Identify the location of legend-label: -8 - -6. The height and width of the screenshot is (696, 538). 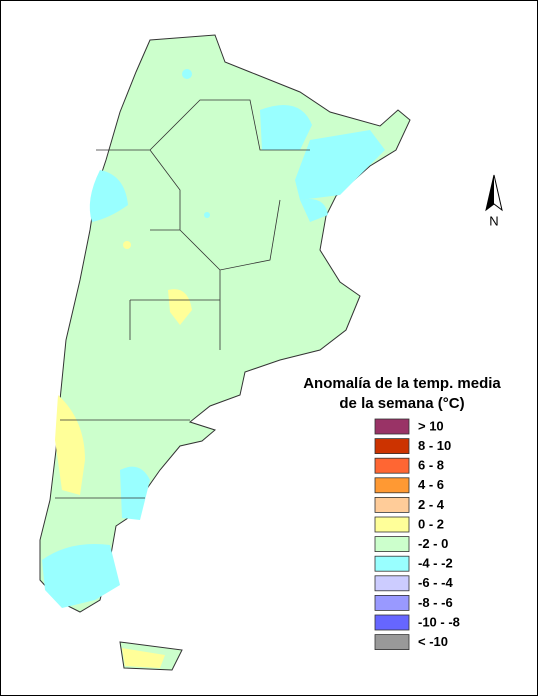
(435, 602).